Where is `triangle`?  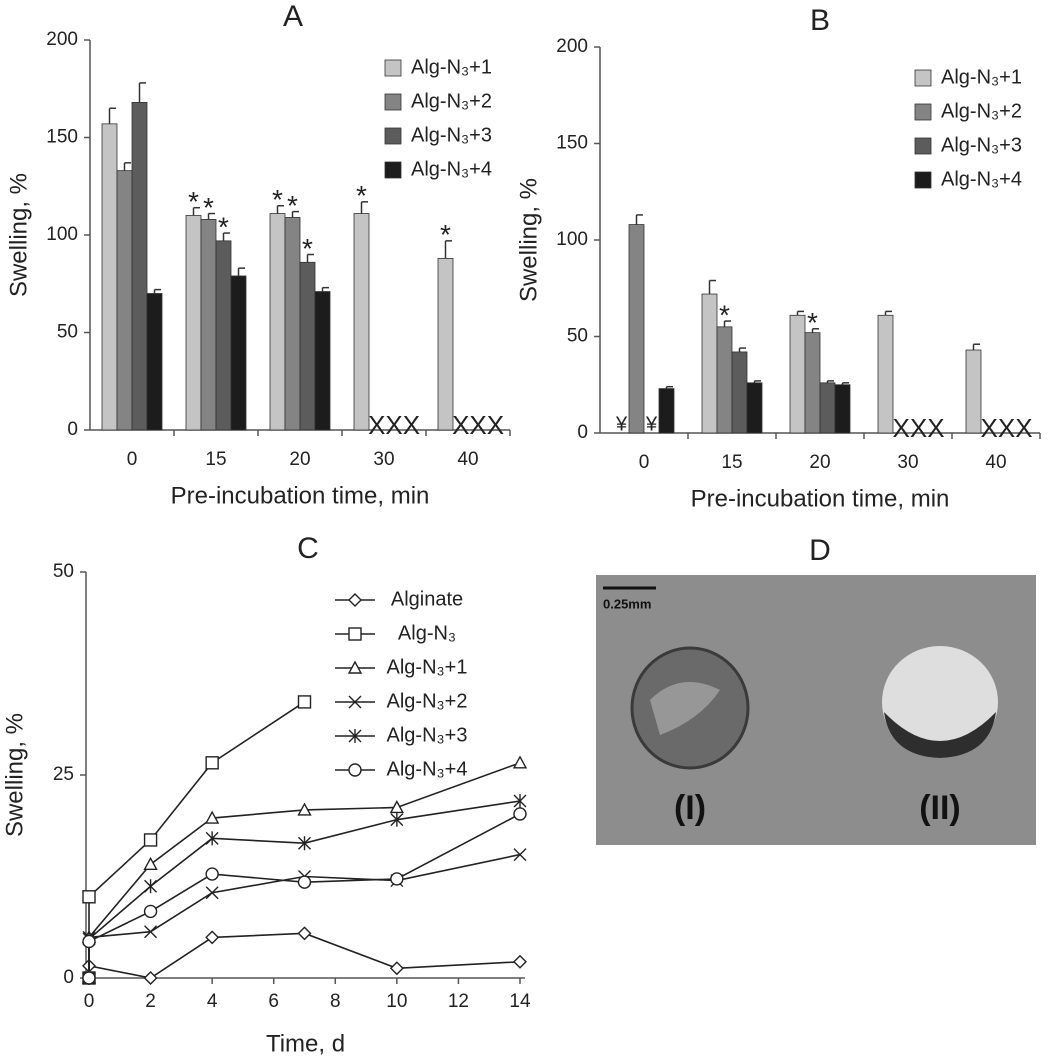
triangle is located at coordinates (150, 863).